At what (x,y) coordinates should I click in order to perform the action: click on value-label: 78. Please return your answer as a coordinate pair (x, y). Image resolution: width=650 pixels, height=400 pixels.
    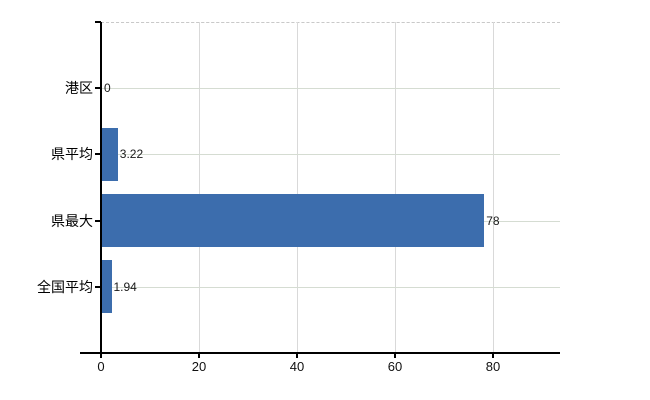
    Looking at the image, I should click on (493, 220).